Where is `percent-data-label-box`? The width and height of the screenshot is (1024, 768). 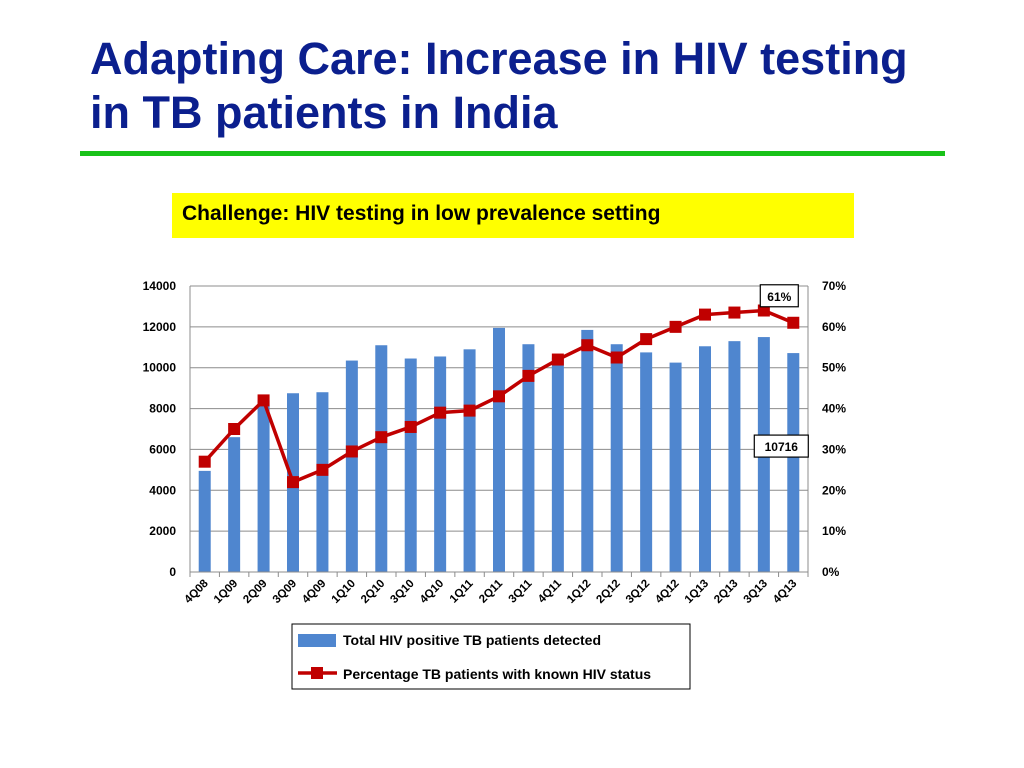 percent-data-label-box is located at coordinates (779, 296).